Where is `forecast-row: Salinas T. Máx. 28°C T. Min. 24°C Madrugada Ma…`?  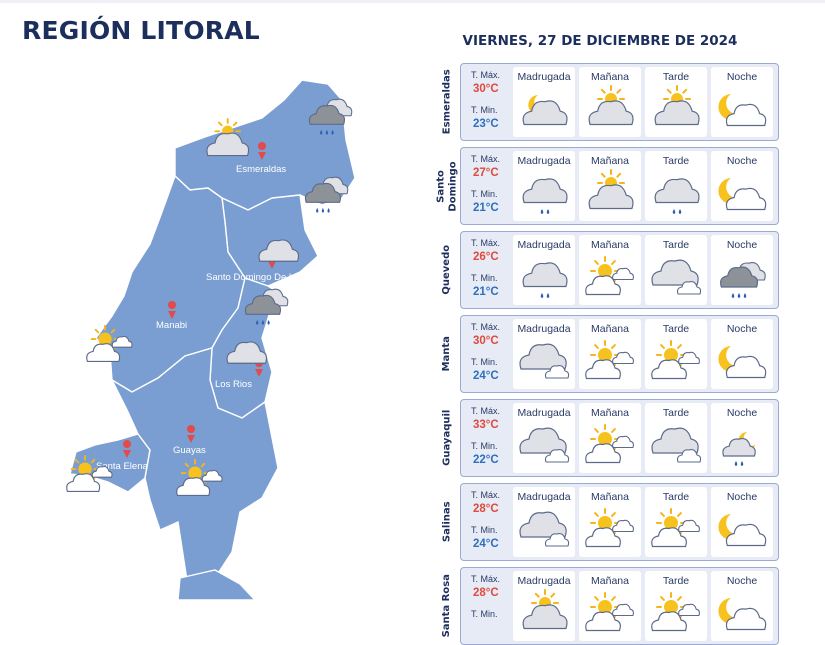 forecast-row: Salinas T. Máx. 28°C T. Min. 24°C Madrugada Ma… is located at coordinates (607, 522).